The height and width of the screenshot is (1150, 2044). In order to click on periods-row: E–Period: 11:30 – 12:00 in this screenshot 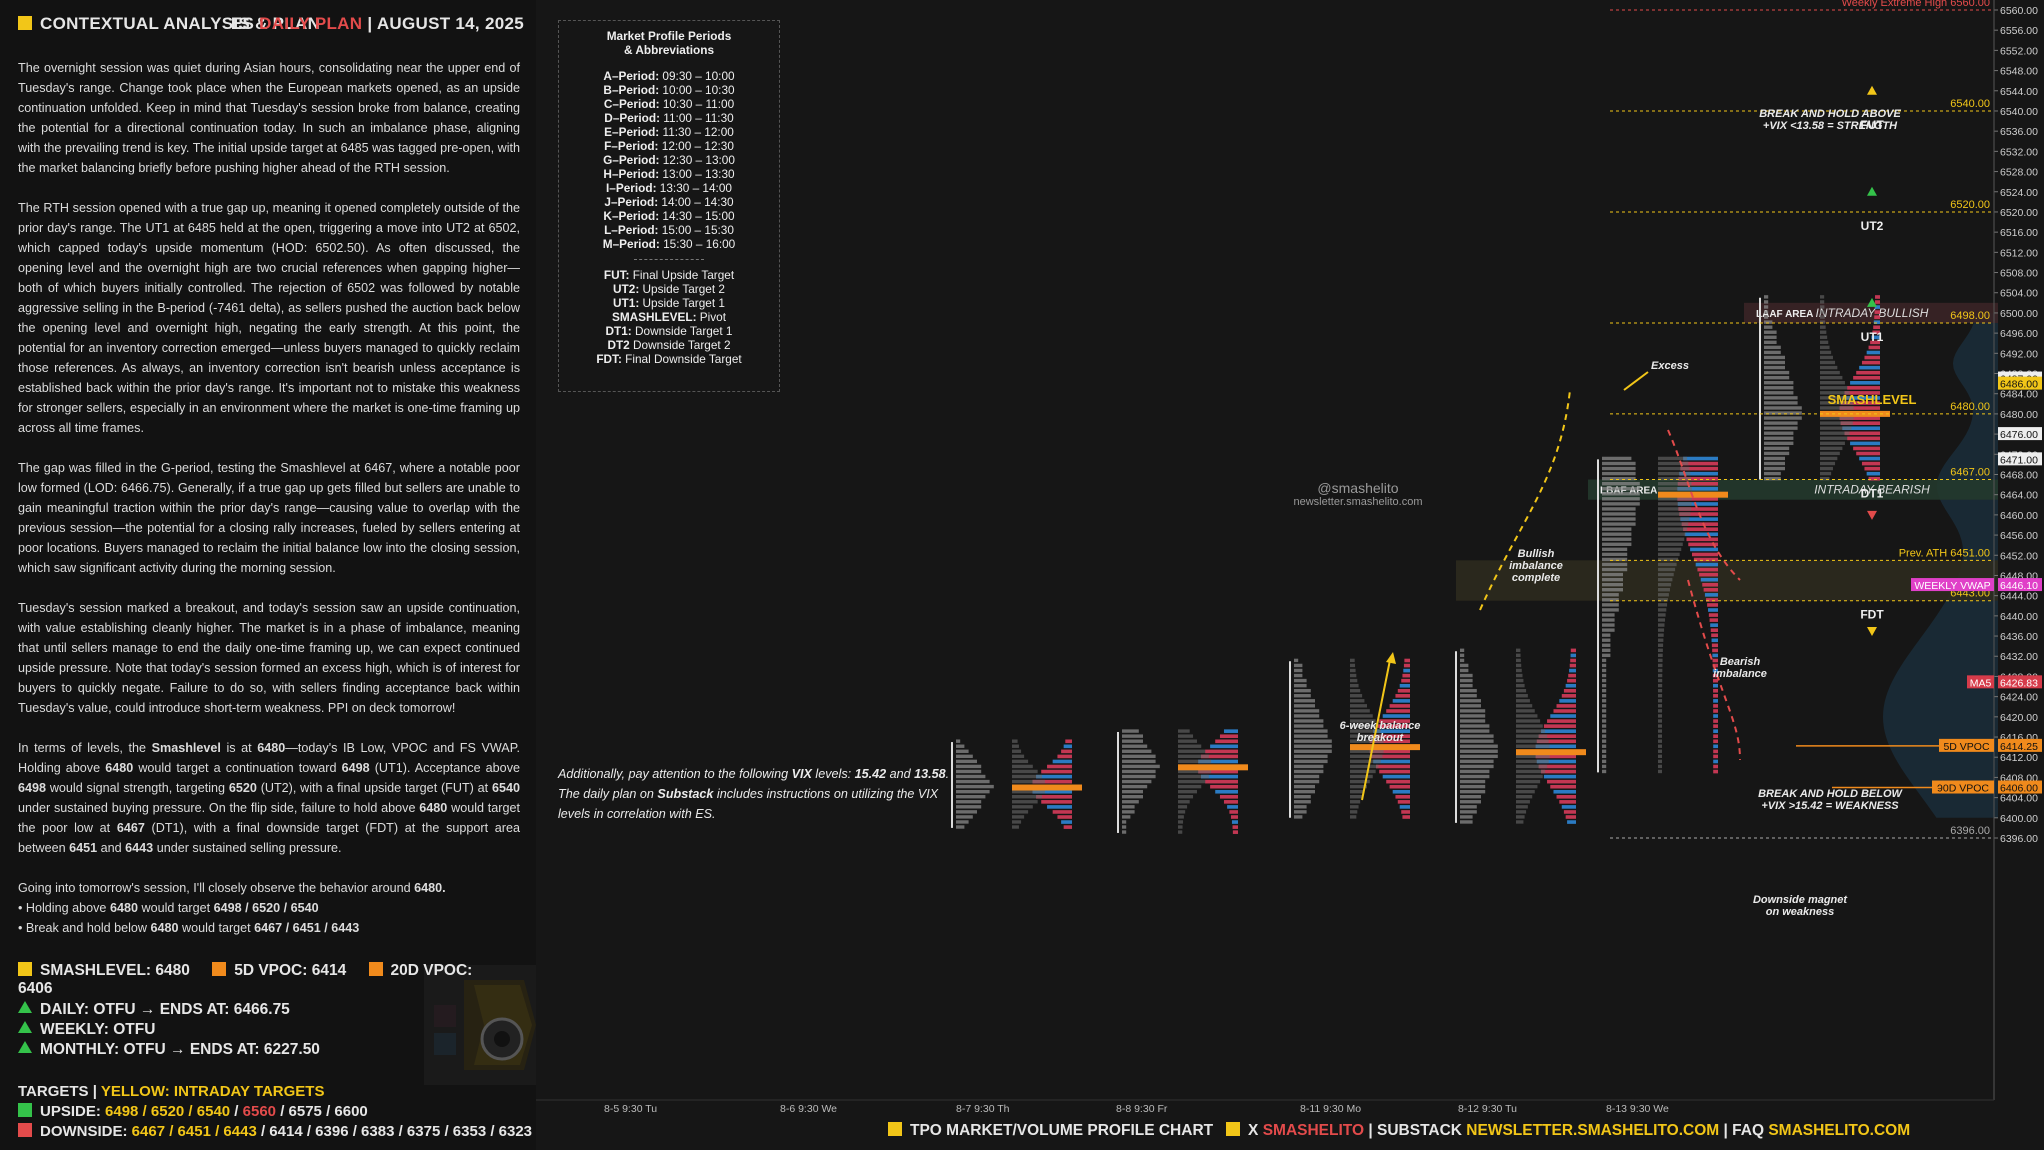, I will do `click(669, 132)`.